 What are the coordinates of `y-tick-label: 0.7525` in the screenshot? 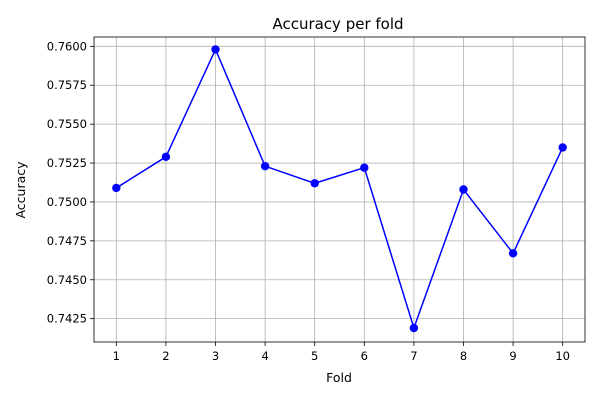 It's located at (67, 163).